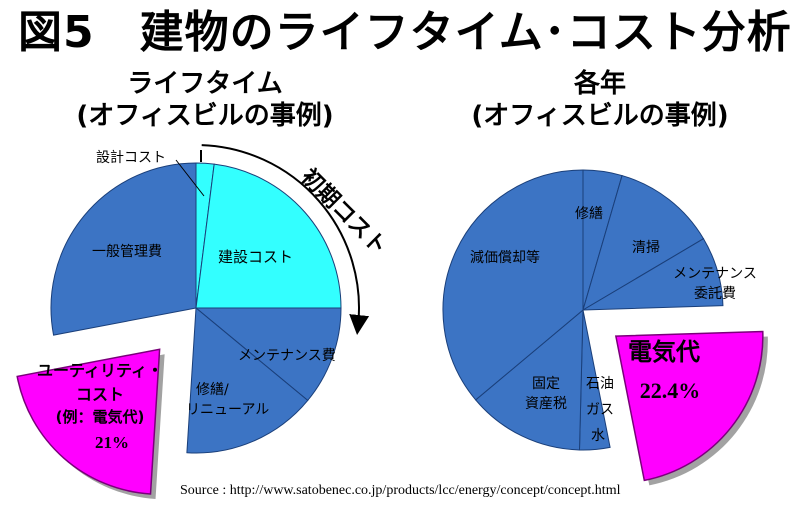 The width and height of the screenshot is (800, 512). Describe the element at coordinates (205, 100) in the screenshot. I see `left-chart-subtitle: ライフタイム (オフィスビルの事例)` at that location.